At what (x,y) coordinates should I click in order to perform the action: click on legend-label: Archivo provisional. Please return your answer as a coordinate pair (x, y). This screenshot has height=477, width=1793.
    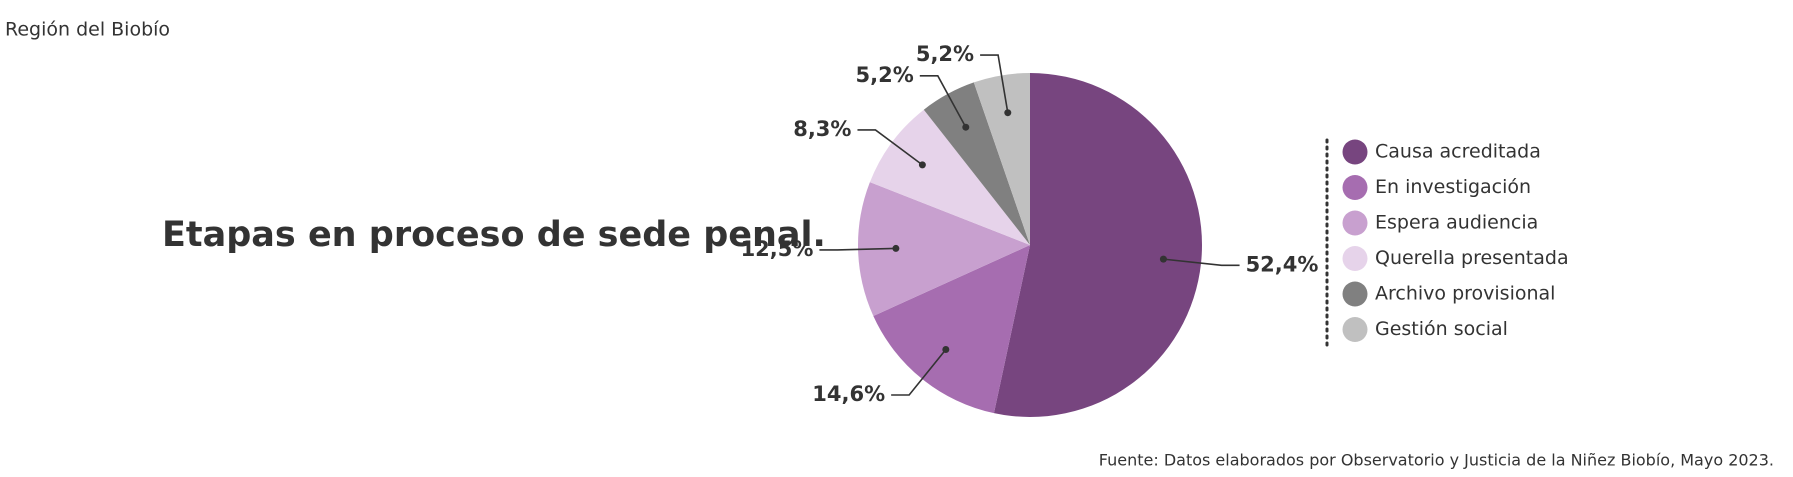
    Looking at the image, I should click on (1465, 294).